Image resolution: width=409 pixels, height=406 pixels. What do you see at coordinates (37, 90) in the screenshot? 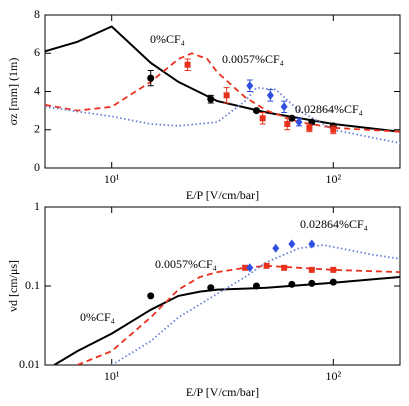
I see `y-tick-label: 4` at bounding box center [37, 90].